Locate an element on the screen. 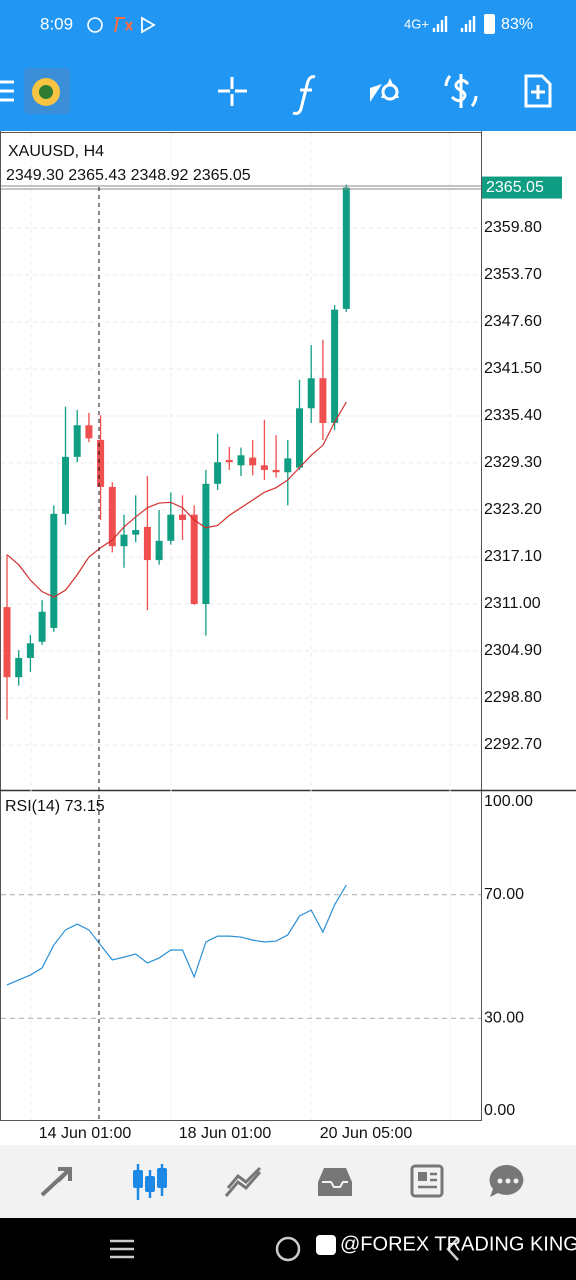 Image resolution: width=576 pixels, height=1280 pixels. history-tab is located at coordinates (335, 1182).